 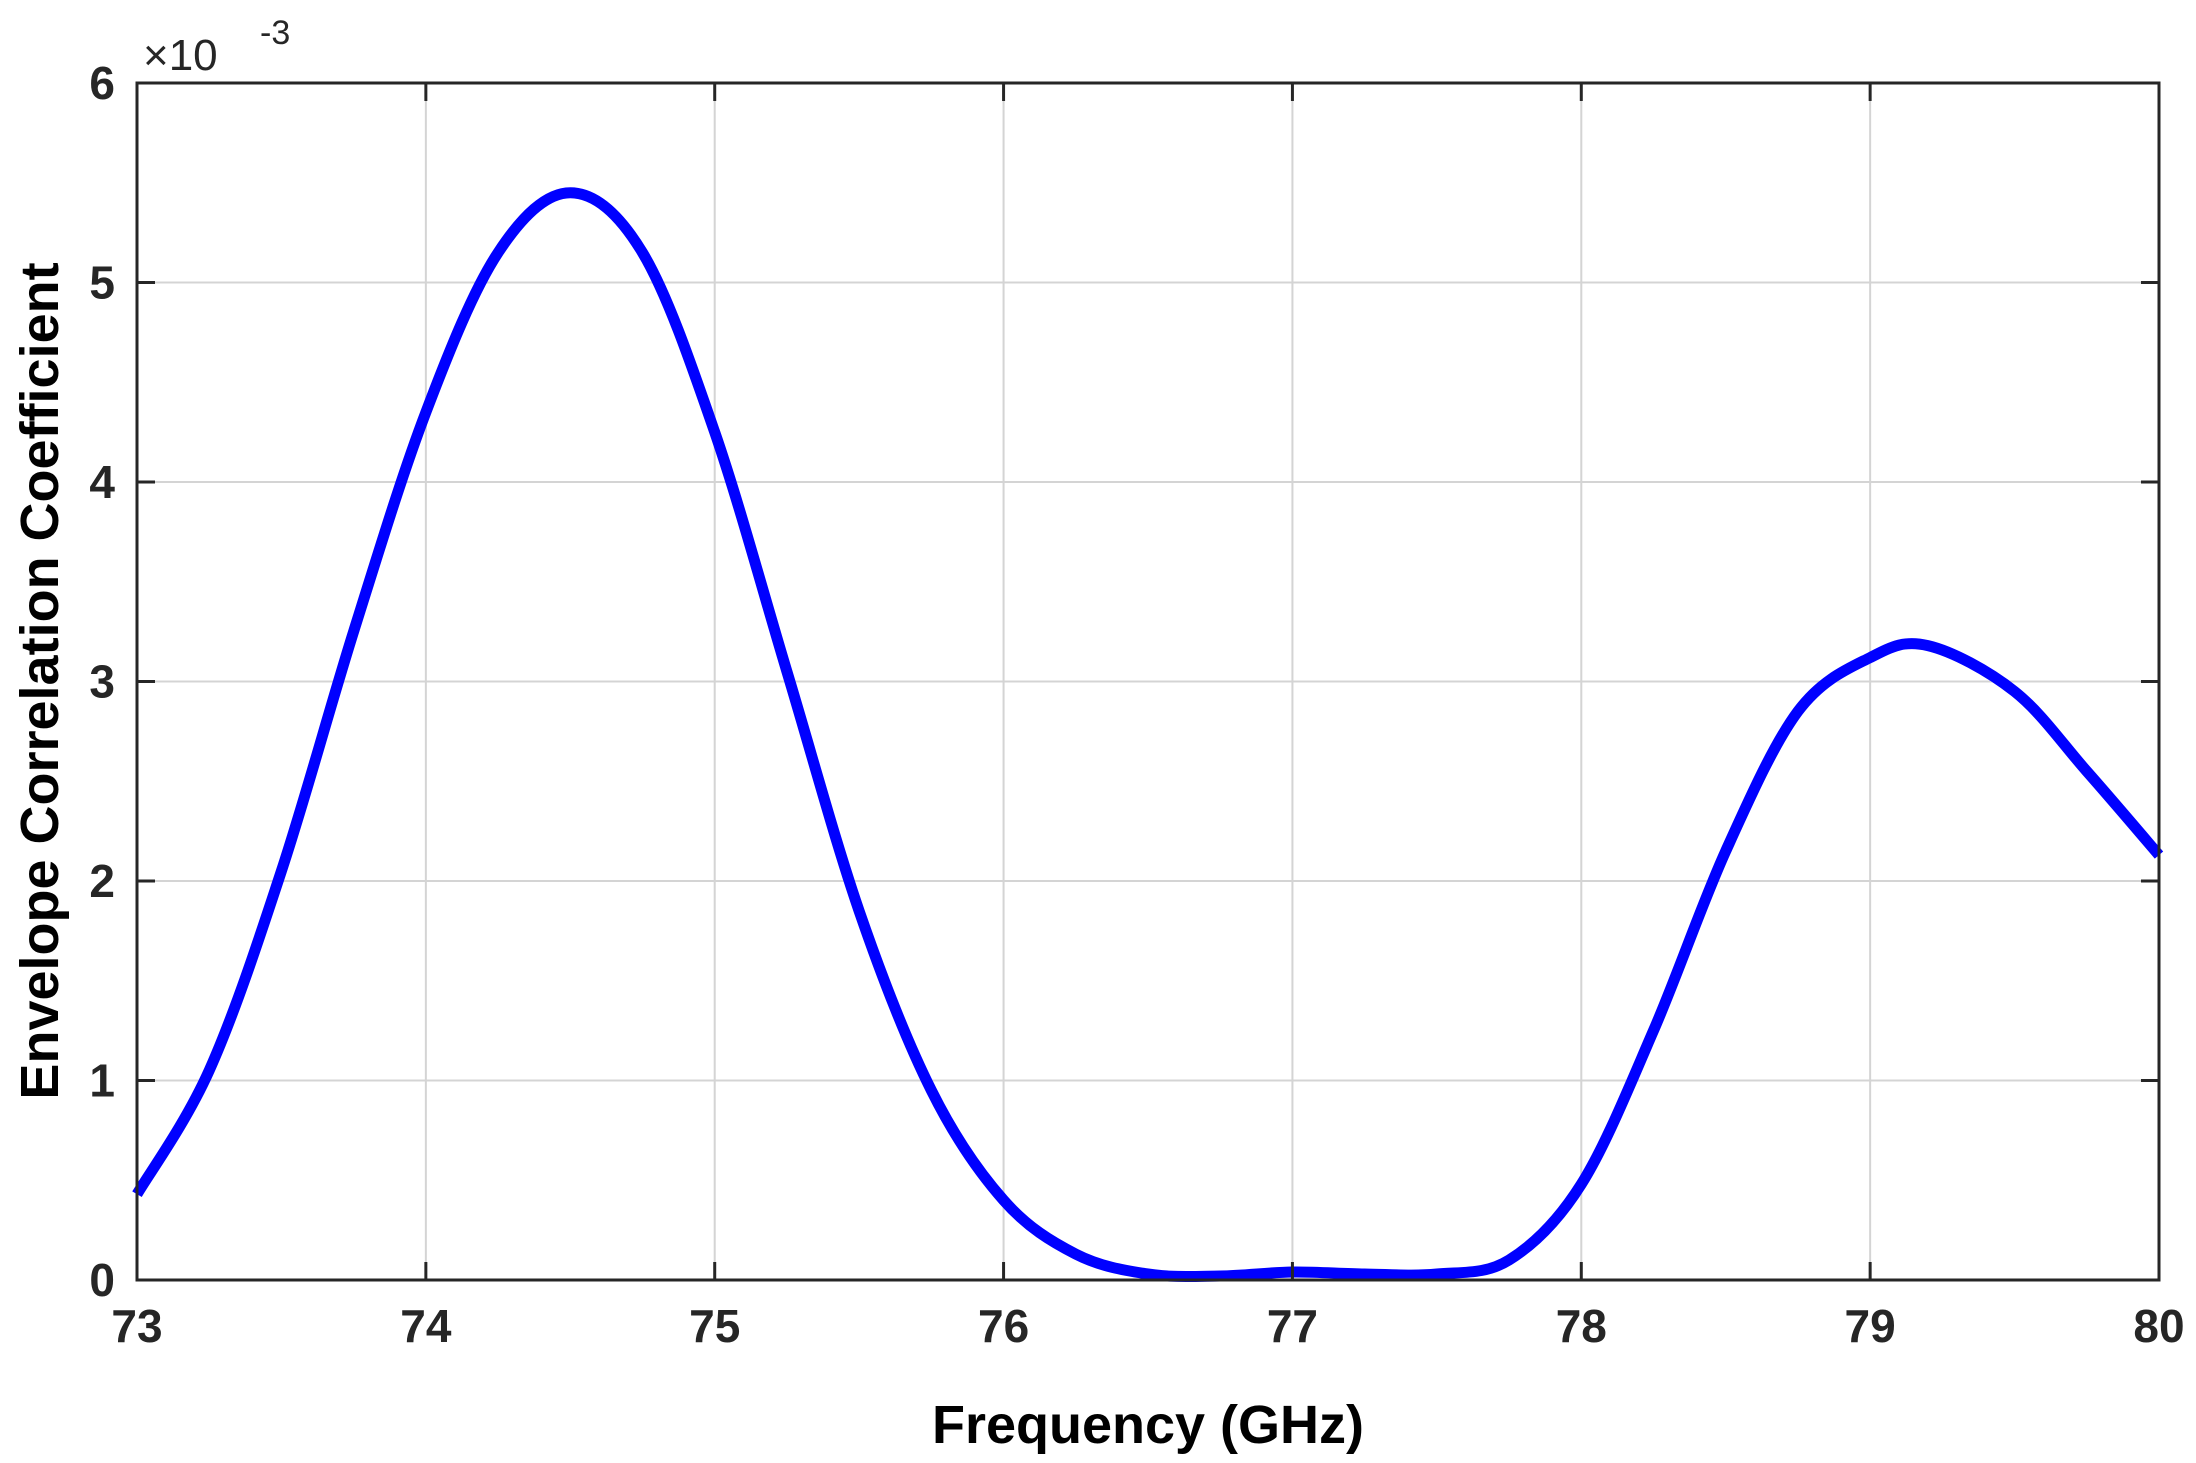 I want to click on x-tick-label: 75, so click(x=714, y=1326).